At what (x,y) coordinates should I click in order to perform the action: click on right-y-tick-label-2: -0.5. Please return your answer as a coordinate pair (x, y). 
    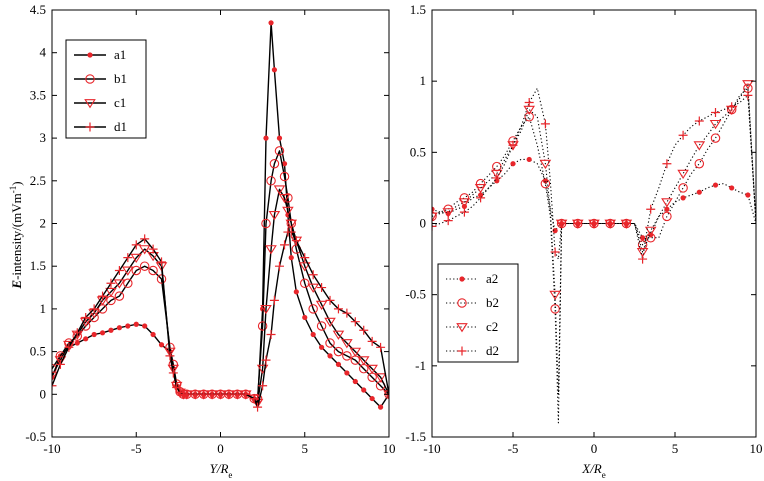
    Looking at the image, I should click on (415, 294).